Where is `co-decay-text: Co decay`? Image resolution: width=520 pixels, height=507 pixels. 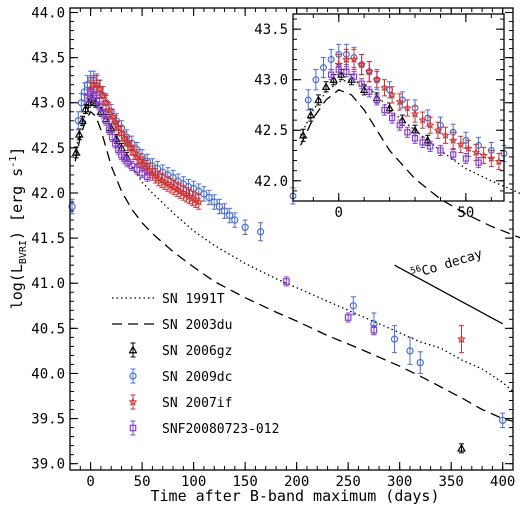 co-decay-text: Co decay is located at coordinates (452, 263).